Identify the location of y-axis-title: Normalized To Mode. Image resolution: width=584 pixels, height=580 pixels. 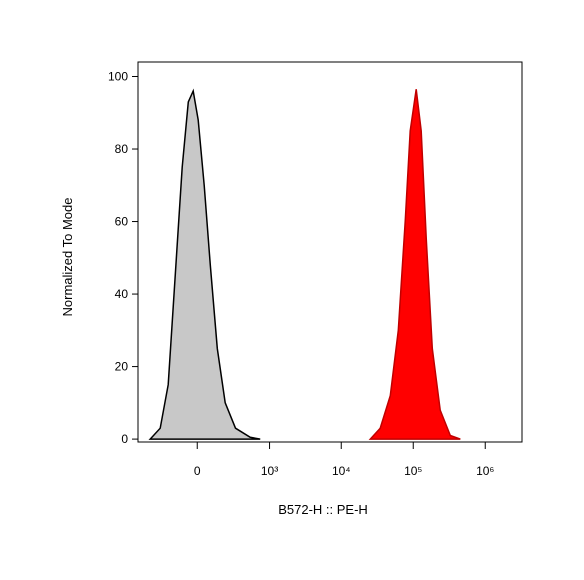
(67, 257).